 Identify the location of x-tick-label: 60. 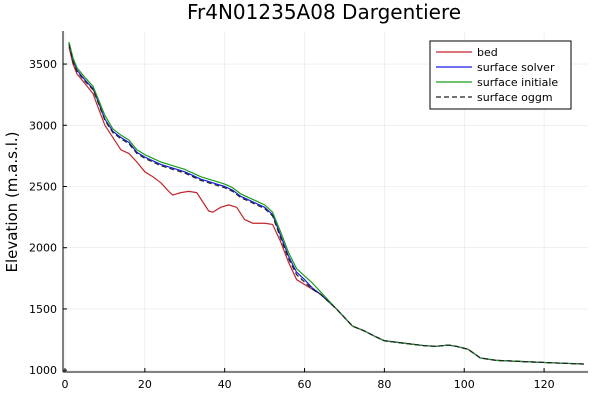
(305, 384).